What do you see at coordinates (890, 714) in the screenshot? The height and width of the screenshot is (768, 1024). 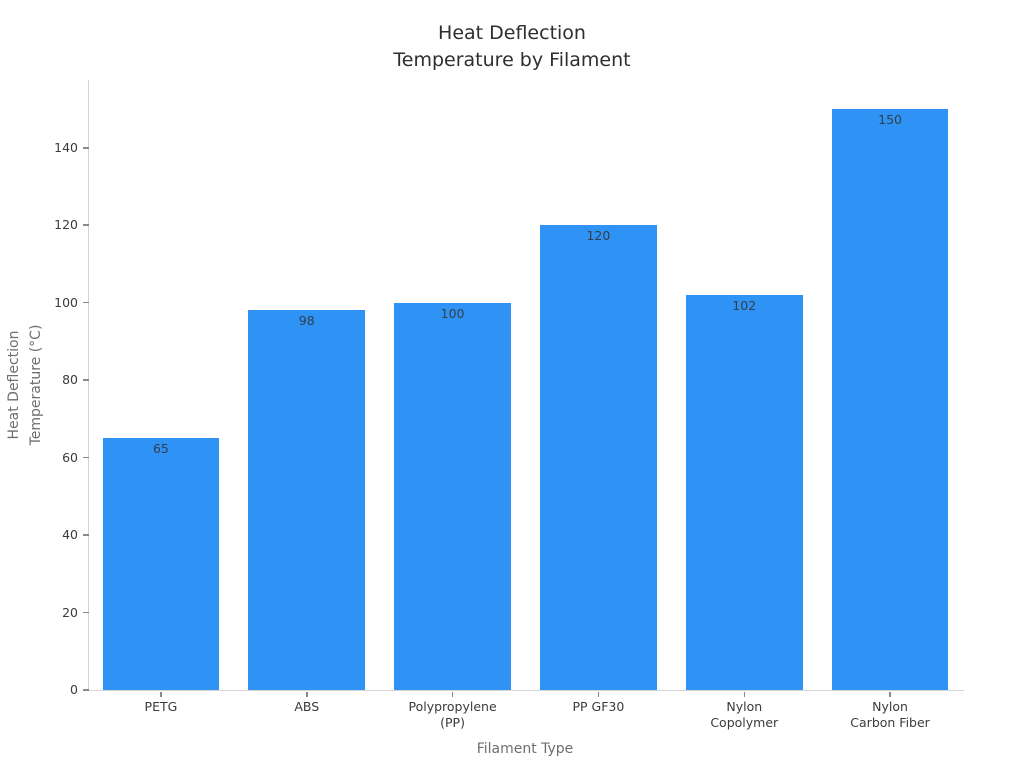 I see `x-tick-label: Nylon Carbon Fiber` at bounding box center [890, 714].